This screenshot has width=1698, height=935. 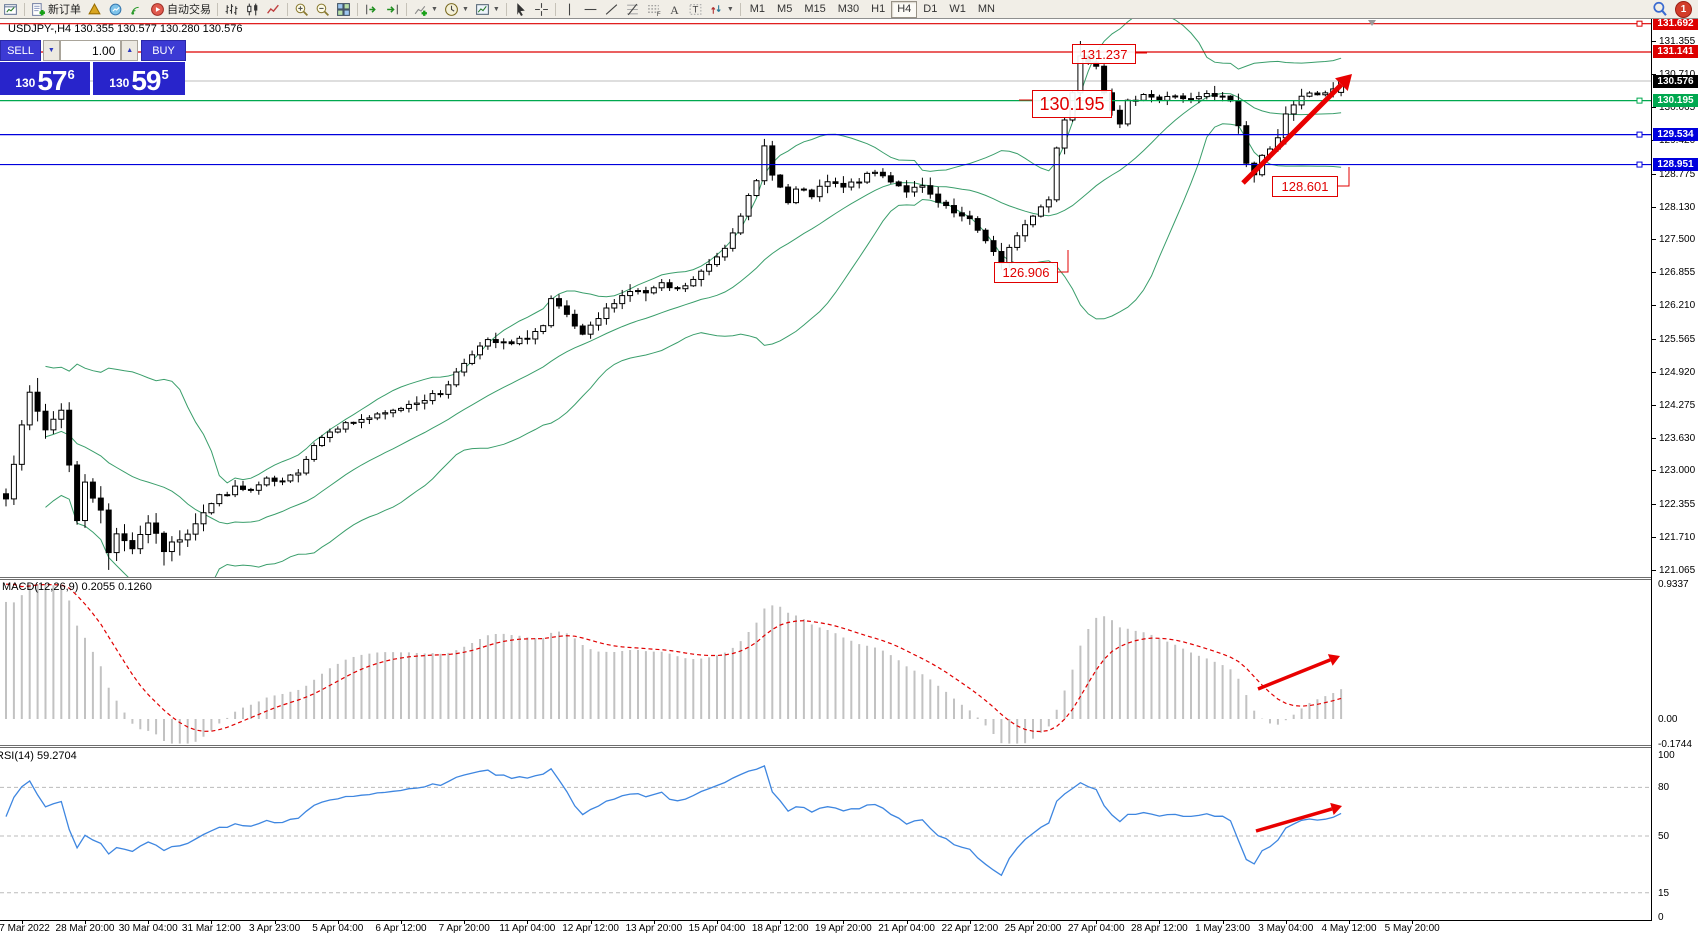 What do you see at coordinates (848, 8) in the screenshot?
I see `timeframe-M30: M30` at bounding box center [848, 8].